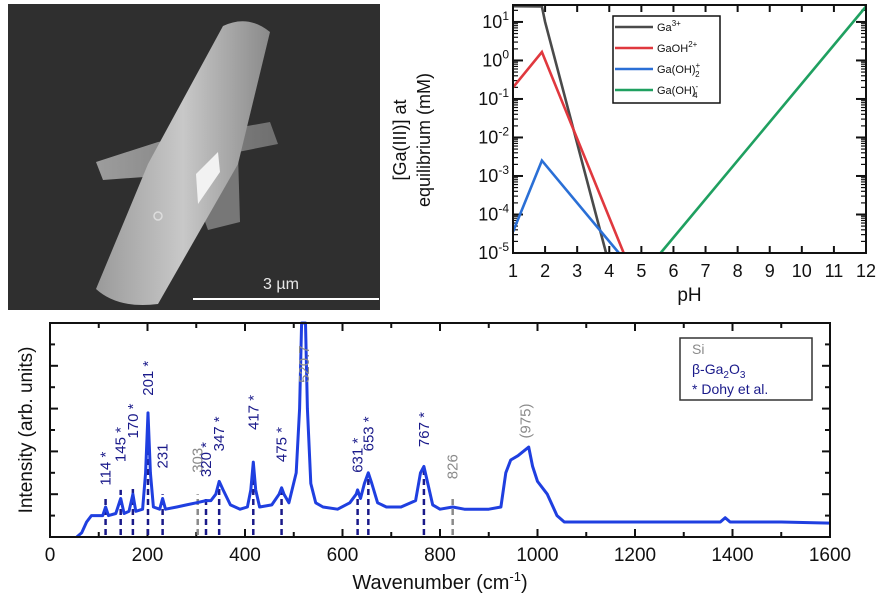 The image size is (884, 600). What do you see at coordinates (609, 271) in the screenshot?
I see `x-tick-label: 4` at bounding box center [609, 271].